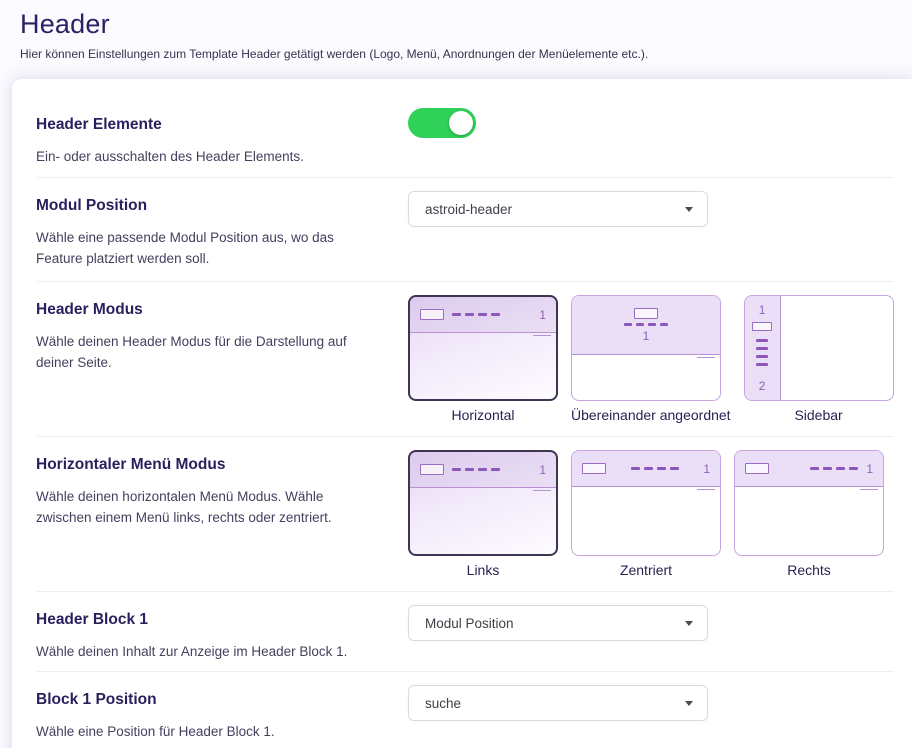 Image resolution: width=912 pixels, height=748 pixels. What do you see at coordinates (818, 348) in the screenshot?
I see `thumb-sidebar: 1 2` at bounding box center [818, 348].